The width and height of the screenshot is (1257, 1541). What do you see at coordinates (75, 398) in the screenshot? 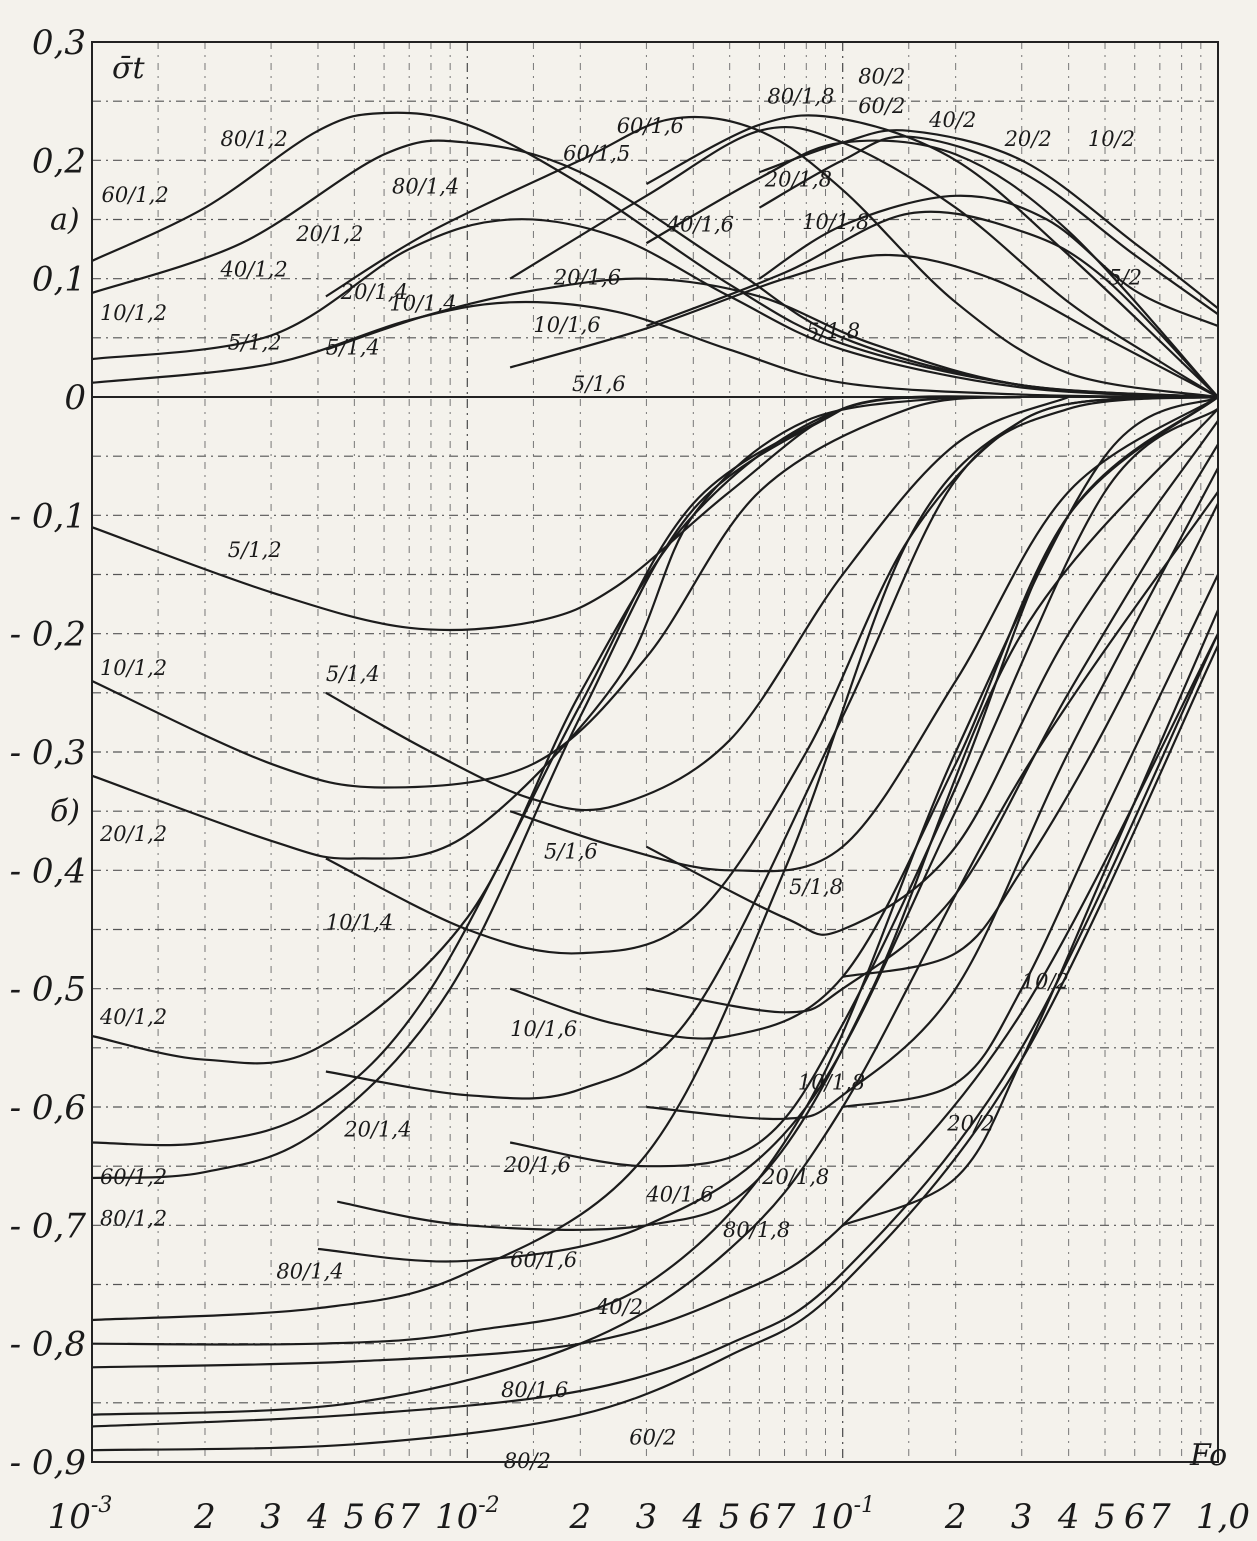
I see `y-tick-label: 0` at bounding box center [75, 398].